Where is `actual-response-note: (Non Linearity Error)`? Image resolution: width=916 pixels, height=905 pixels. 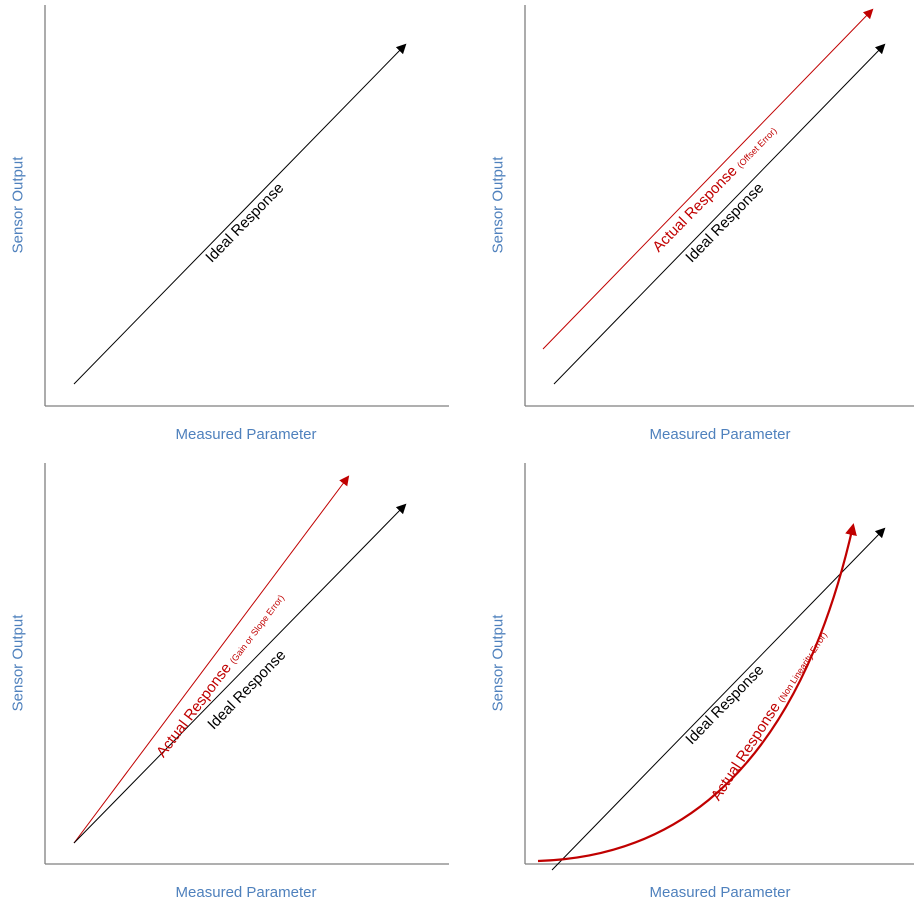 actual-response-note: (Non Linearity Error) is located at coordinates (802, 667).